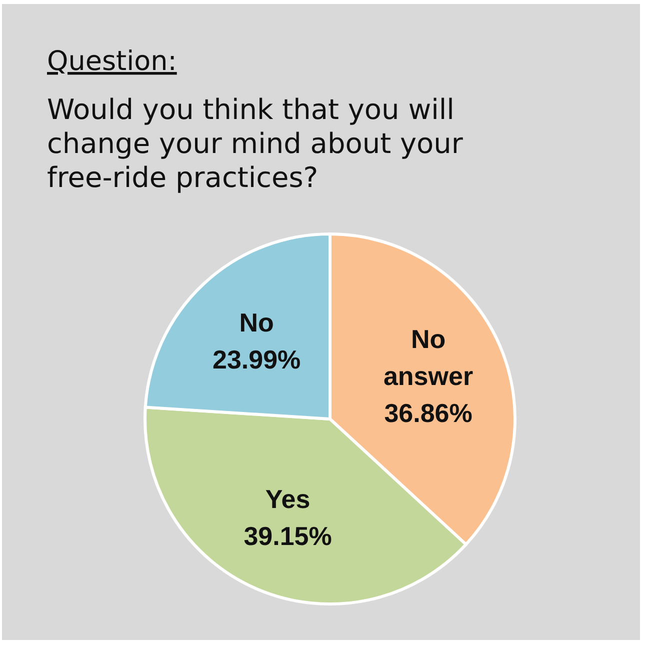 The width and height of the screenshot is (646, 646). What do you see at coordinates (256, 359) in the screenshot?
I see `data-label: 23.99%` at bounding box center [256, 359].